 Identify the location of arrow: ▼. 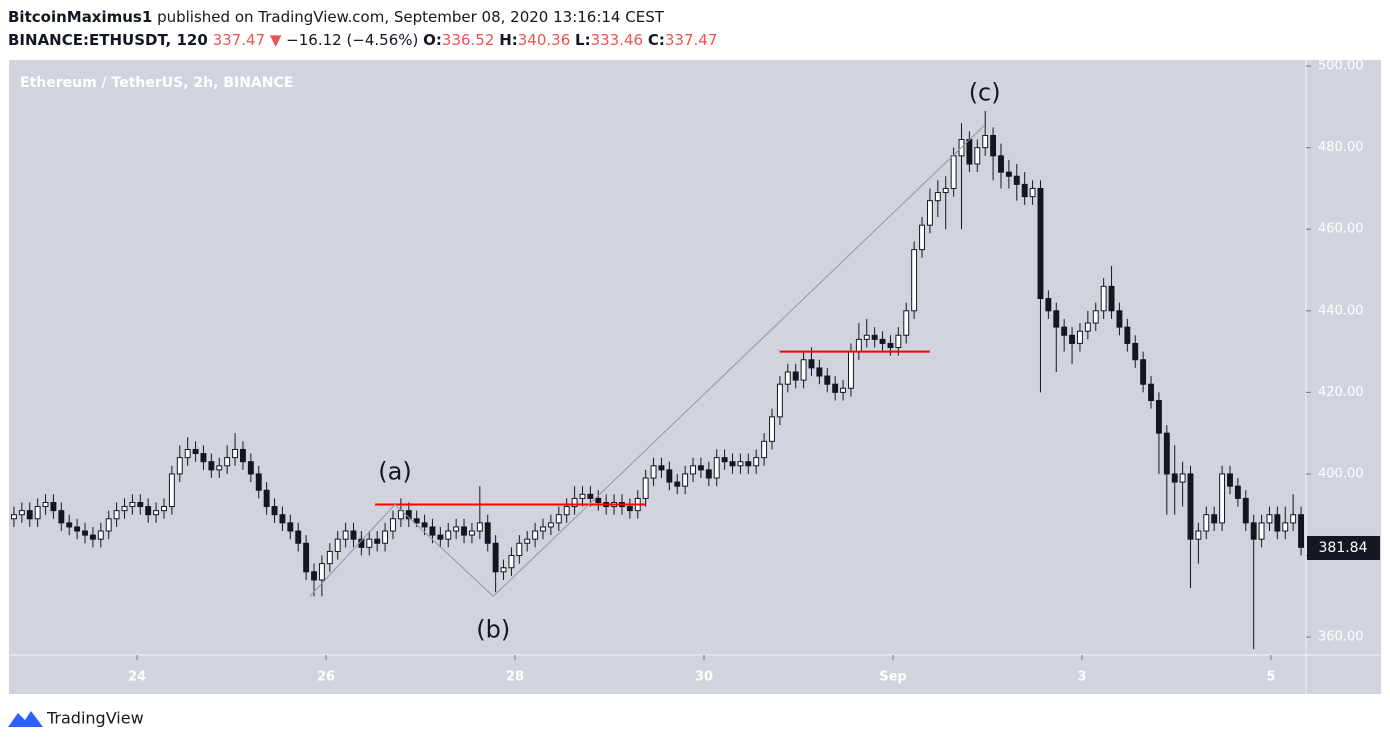
(275, 40).